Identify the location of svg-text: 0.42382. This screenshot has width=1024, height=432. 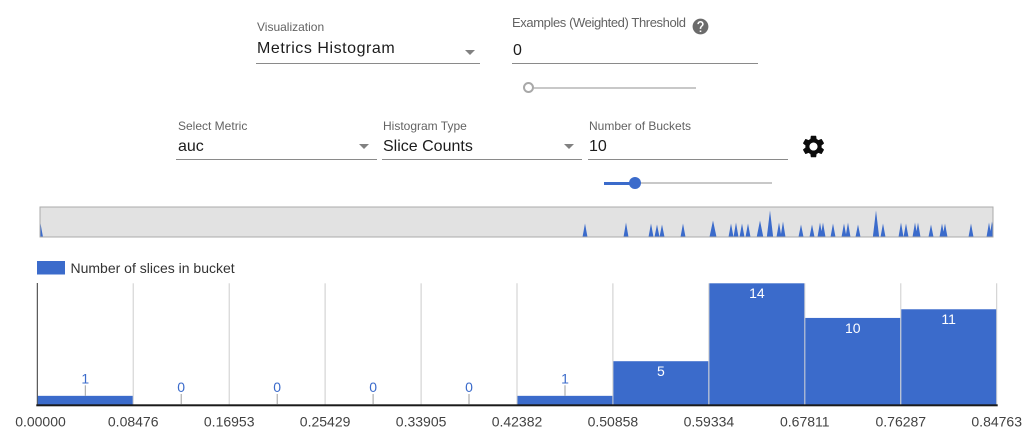
(517, 422).